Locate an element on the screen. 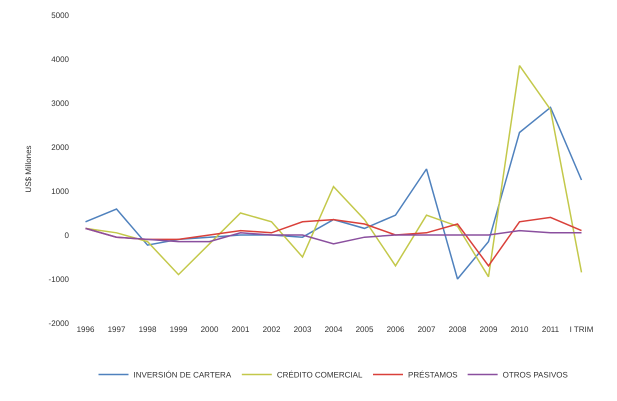 Image resolution: width=617 pixels, height=401 pixels. x-tick-label: 1999 is located at coordinates (179, 329).